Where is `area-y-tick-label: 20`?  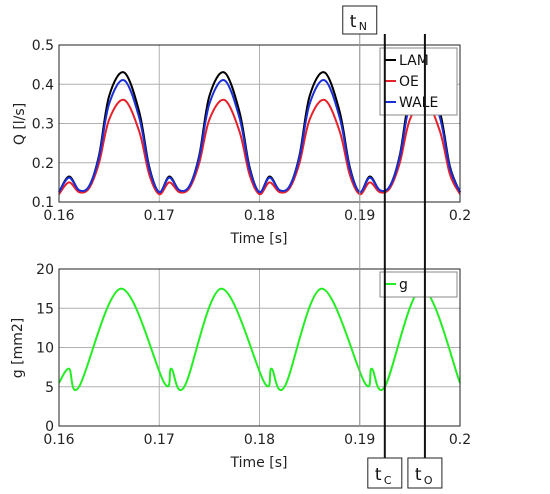
area-y-tick-label: 20 is located at coordinates (45, 270).